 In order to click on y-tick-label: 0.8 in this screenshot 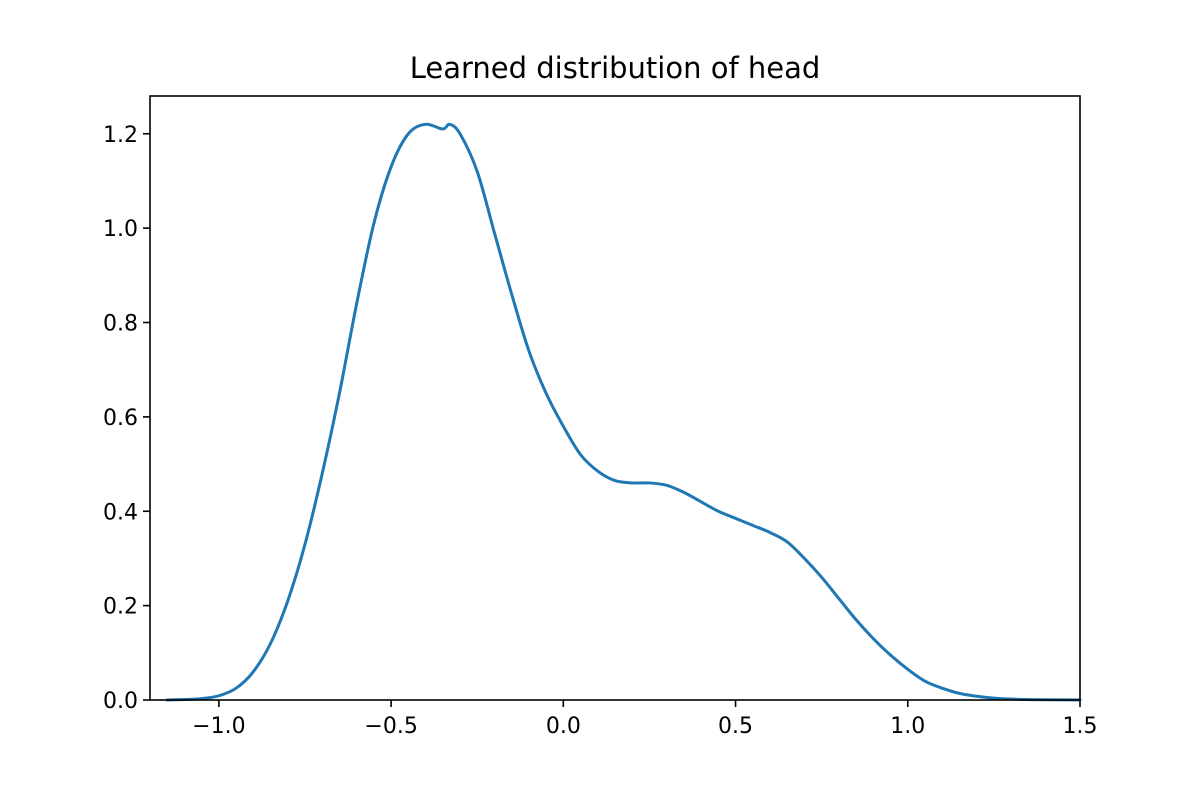, I will do `click(120, 324)`.